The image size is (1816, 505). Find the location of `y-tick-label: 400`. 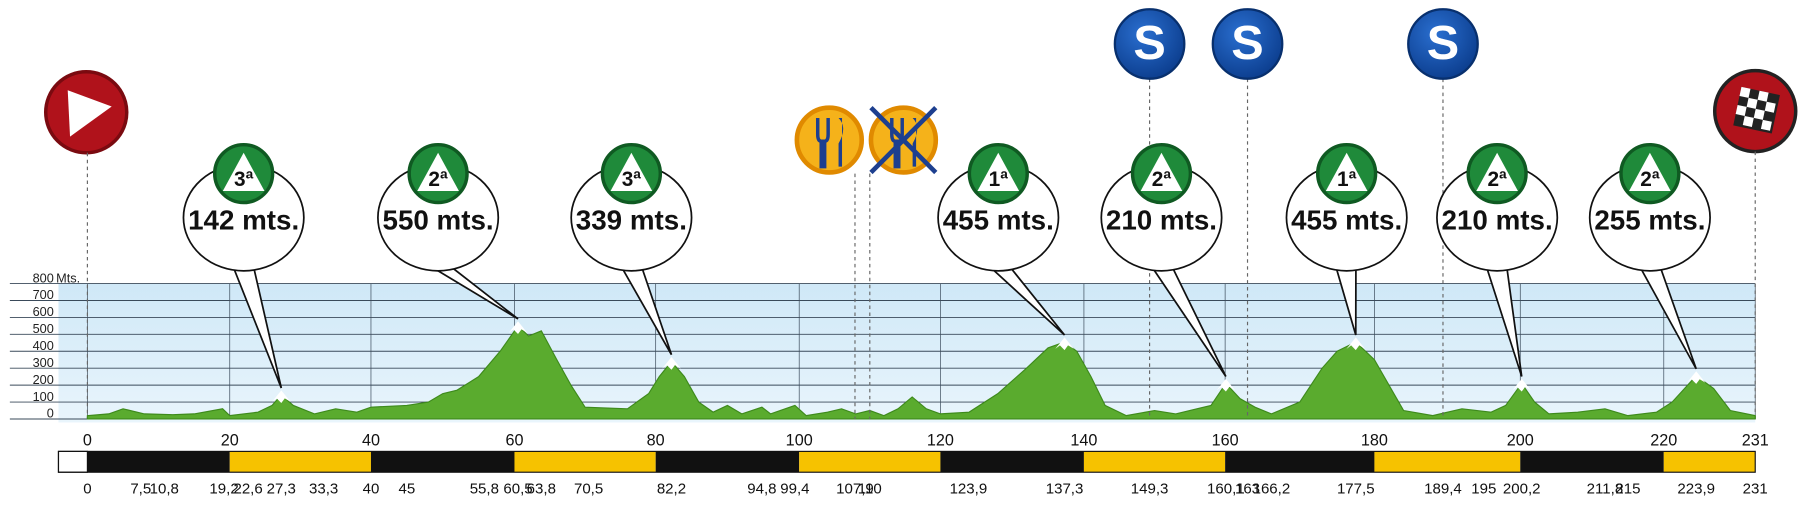

y-tick-label: 400 is located at coordinates (43, 345).